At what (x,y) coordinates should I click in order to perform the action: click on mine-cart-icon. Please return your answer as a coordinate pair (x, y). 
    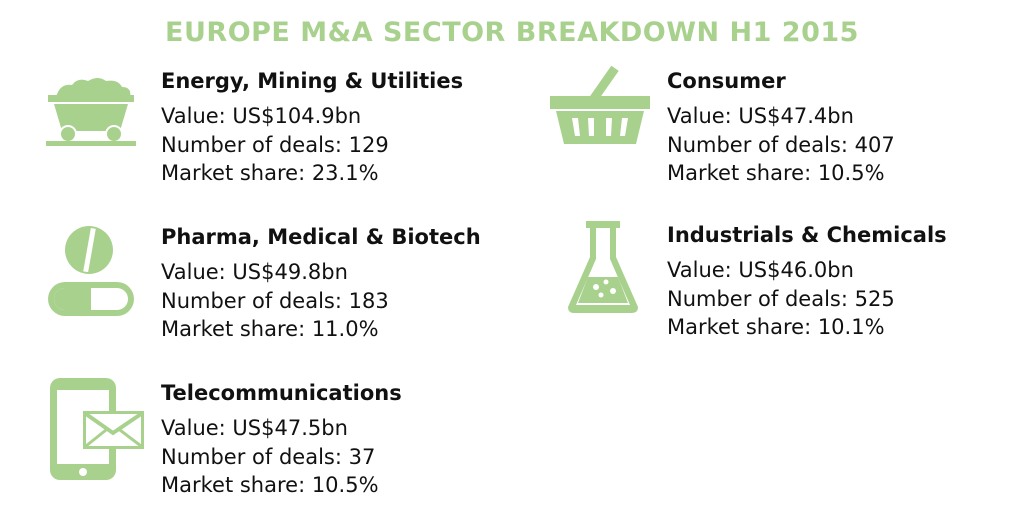
    Looking at the image, I should click on (91, 110).